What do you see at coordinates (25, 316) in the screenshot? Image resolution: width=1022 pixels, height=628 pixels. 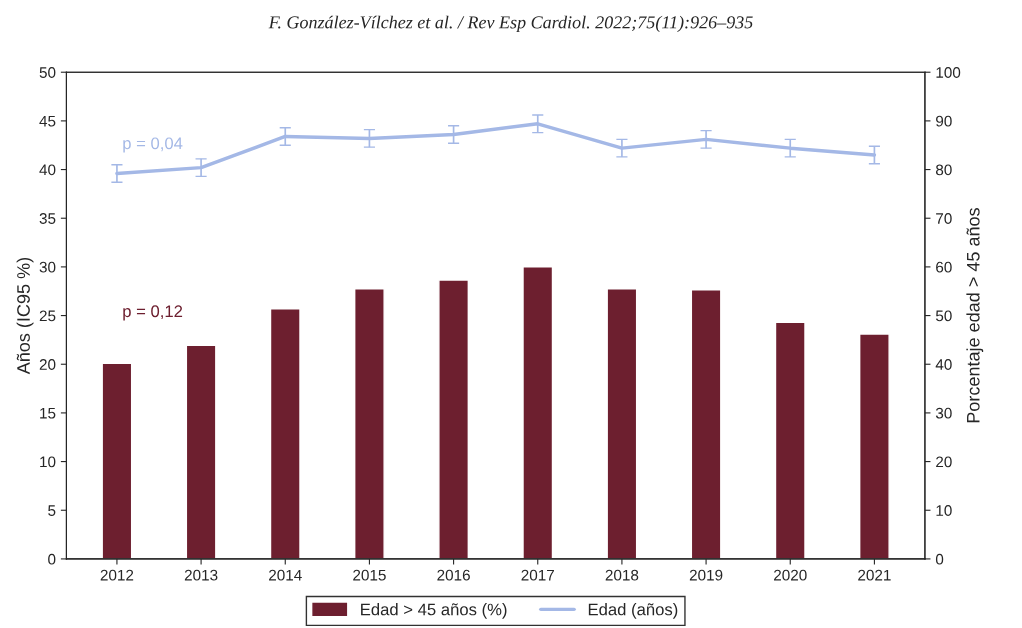 I see `y-axis-title: Años (IC95 %)` at bounding box center [25, 316].